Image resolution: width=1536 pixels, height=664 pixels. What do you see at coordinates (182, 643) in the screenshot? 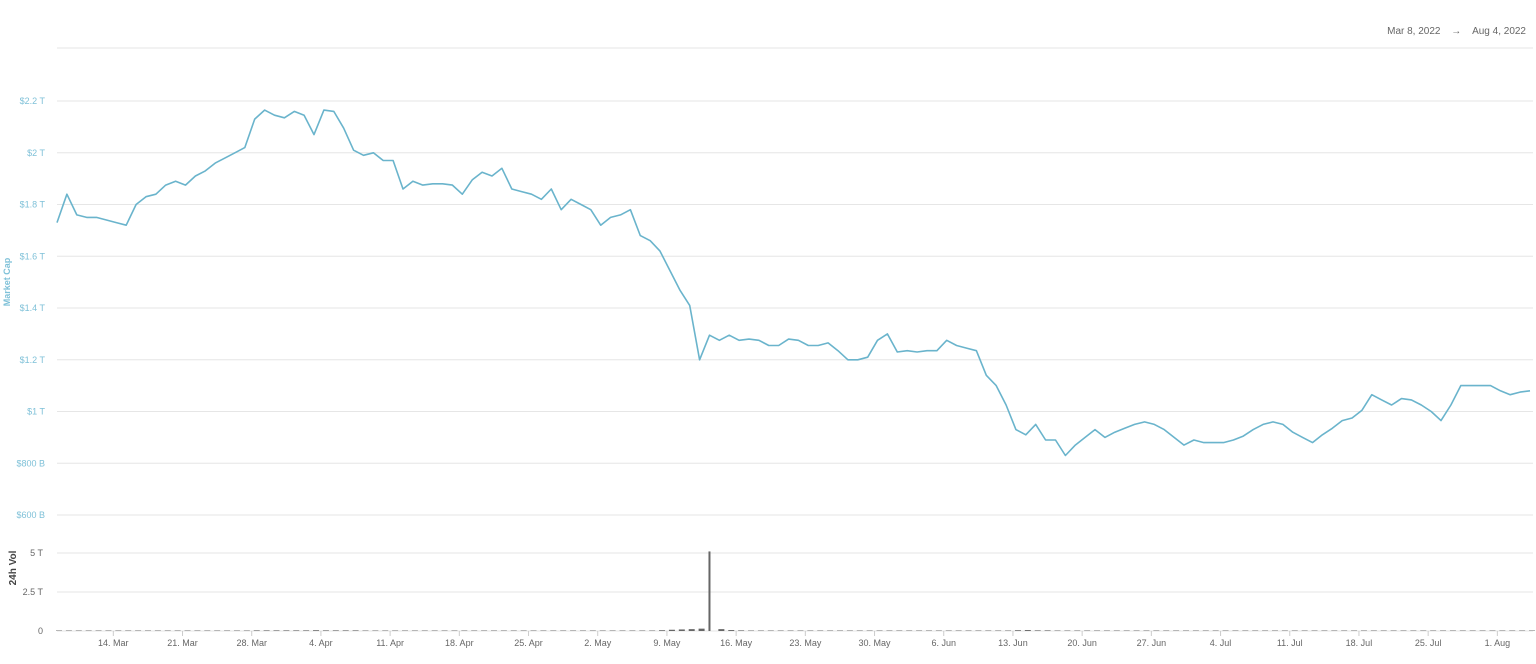
I see `x-tick-label: 21. Mar` at bounding box center [182, 643].